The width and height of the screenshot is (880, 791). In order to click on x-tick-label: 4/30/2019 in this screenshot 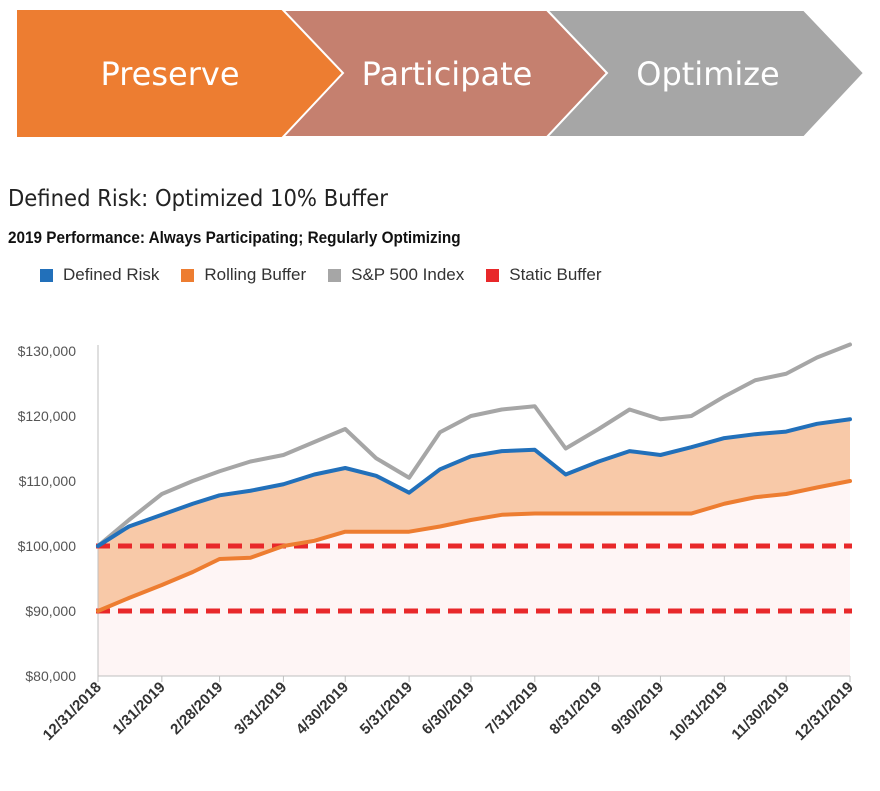, I will do `click(322, 708)`.